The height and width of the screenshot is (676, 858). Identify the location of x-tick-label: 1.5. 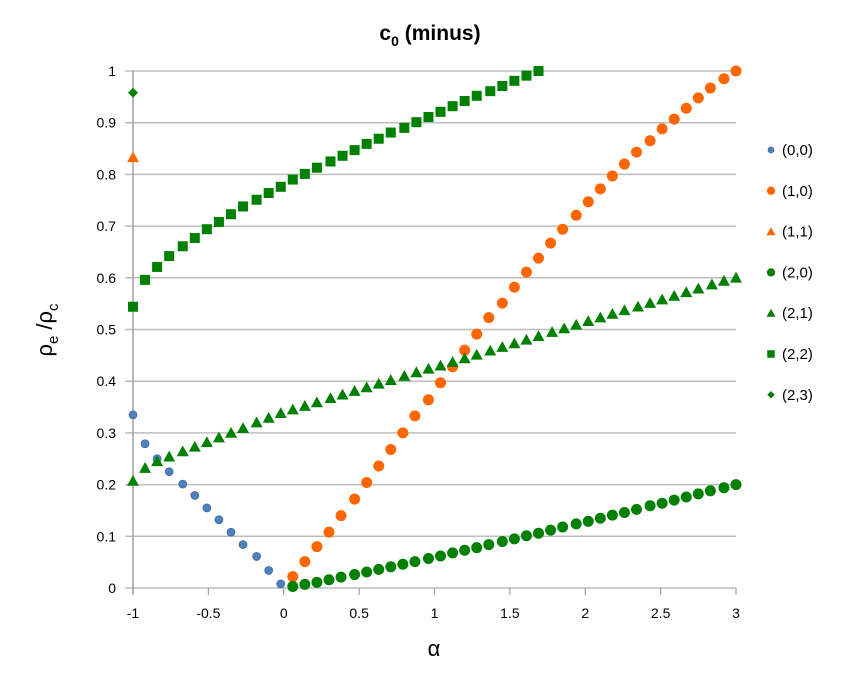
(510, 613).